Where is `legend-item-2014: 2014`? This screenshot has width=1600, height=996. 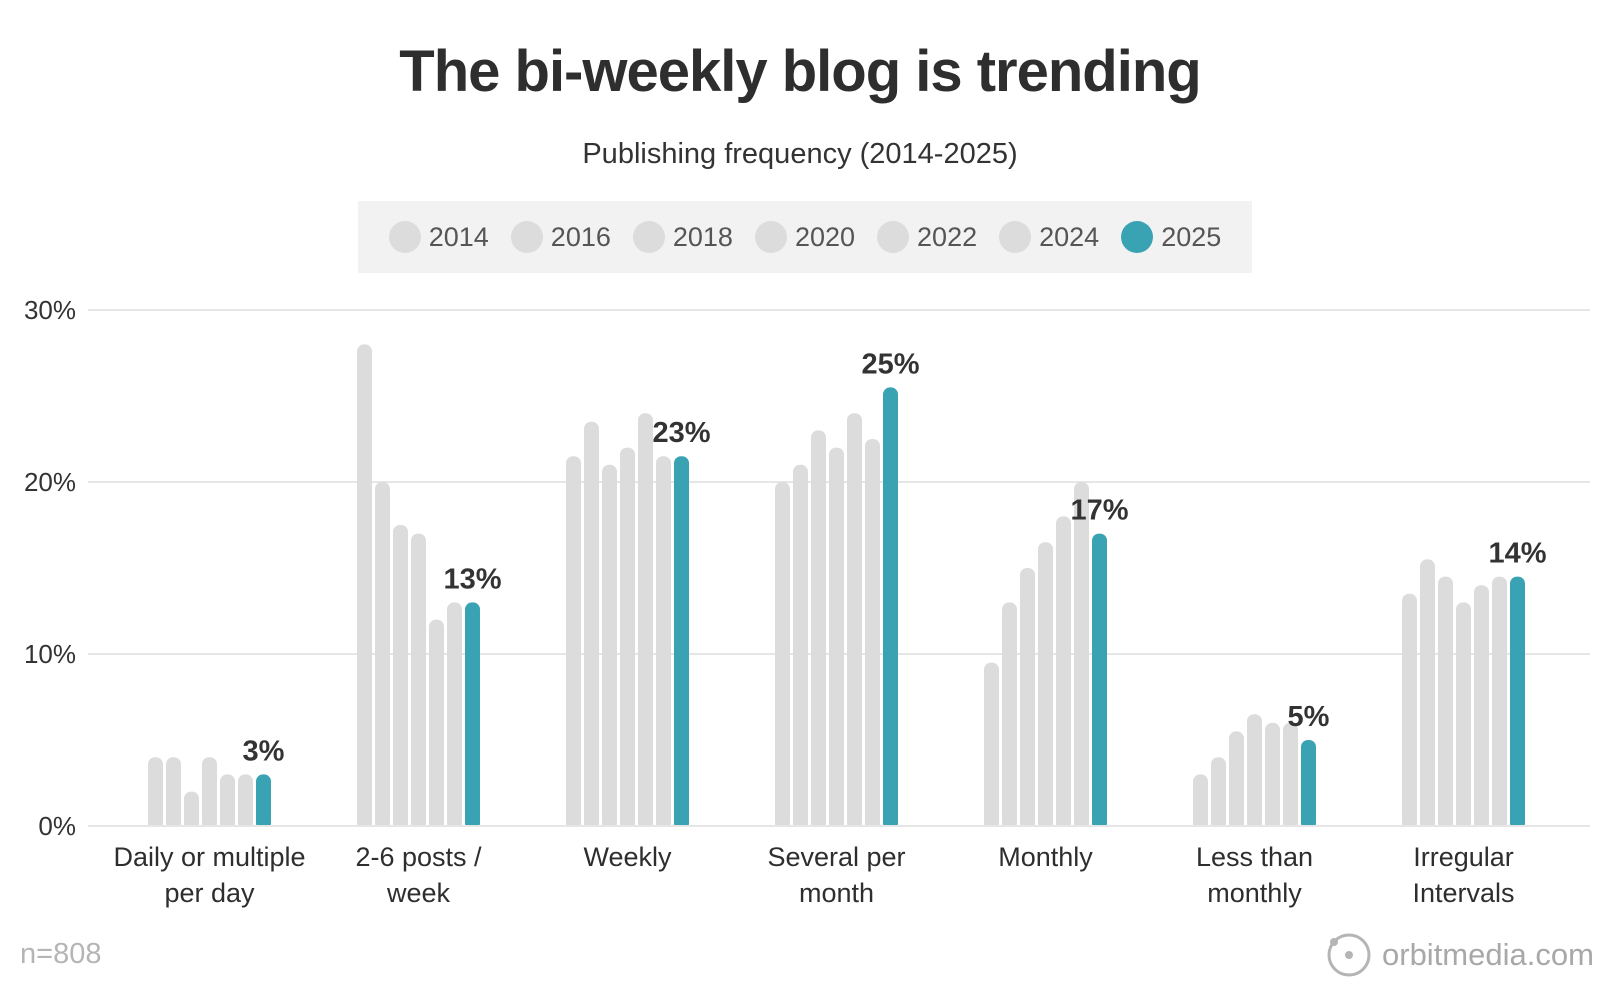
legend-item-2014: 2014 is located at coordinates (438, 237).